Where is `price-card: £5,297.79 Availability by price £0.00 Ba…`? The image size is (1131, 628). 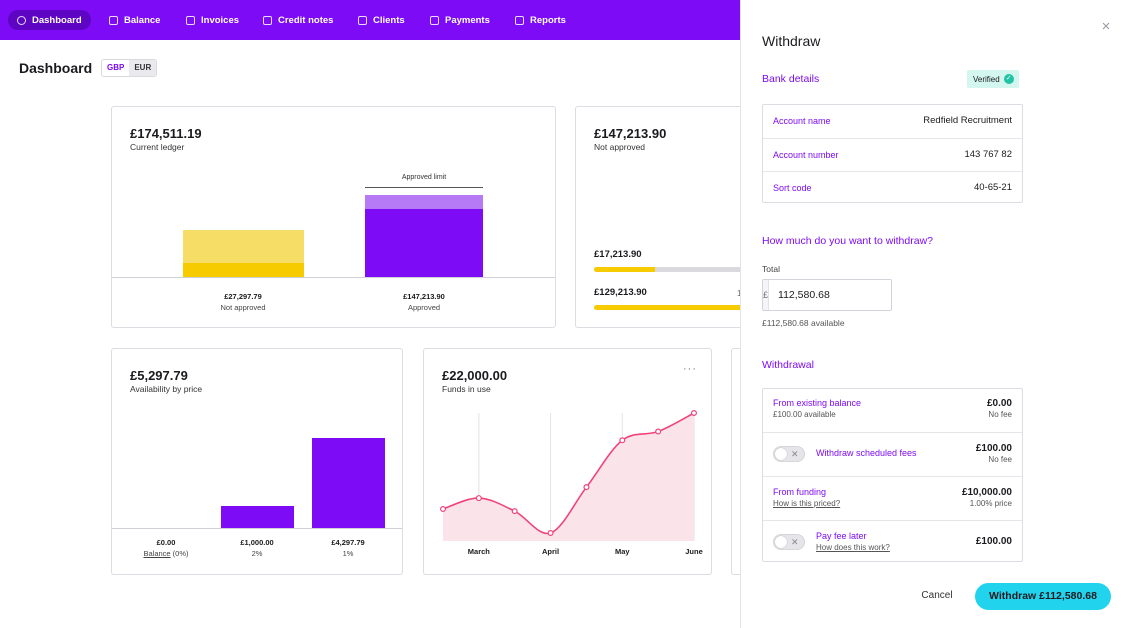 price-card: £5,297.79 Availability by price £0.00 Ba… is located at coordinates (257, 461).